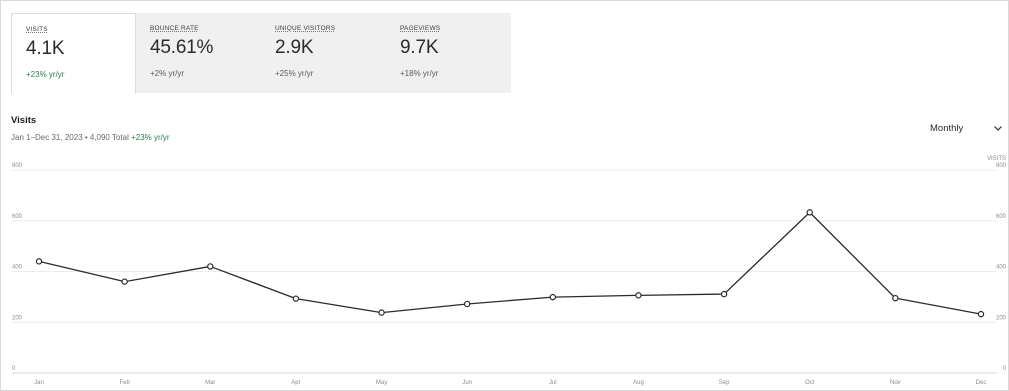  Describe the element at coordinates (305, 28) in the screenshot. I see `tab-label: UNIQUE VISITORS` at that location.